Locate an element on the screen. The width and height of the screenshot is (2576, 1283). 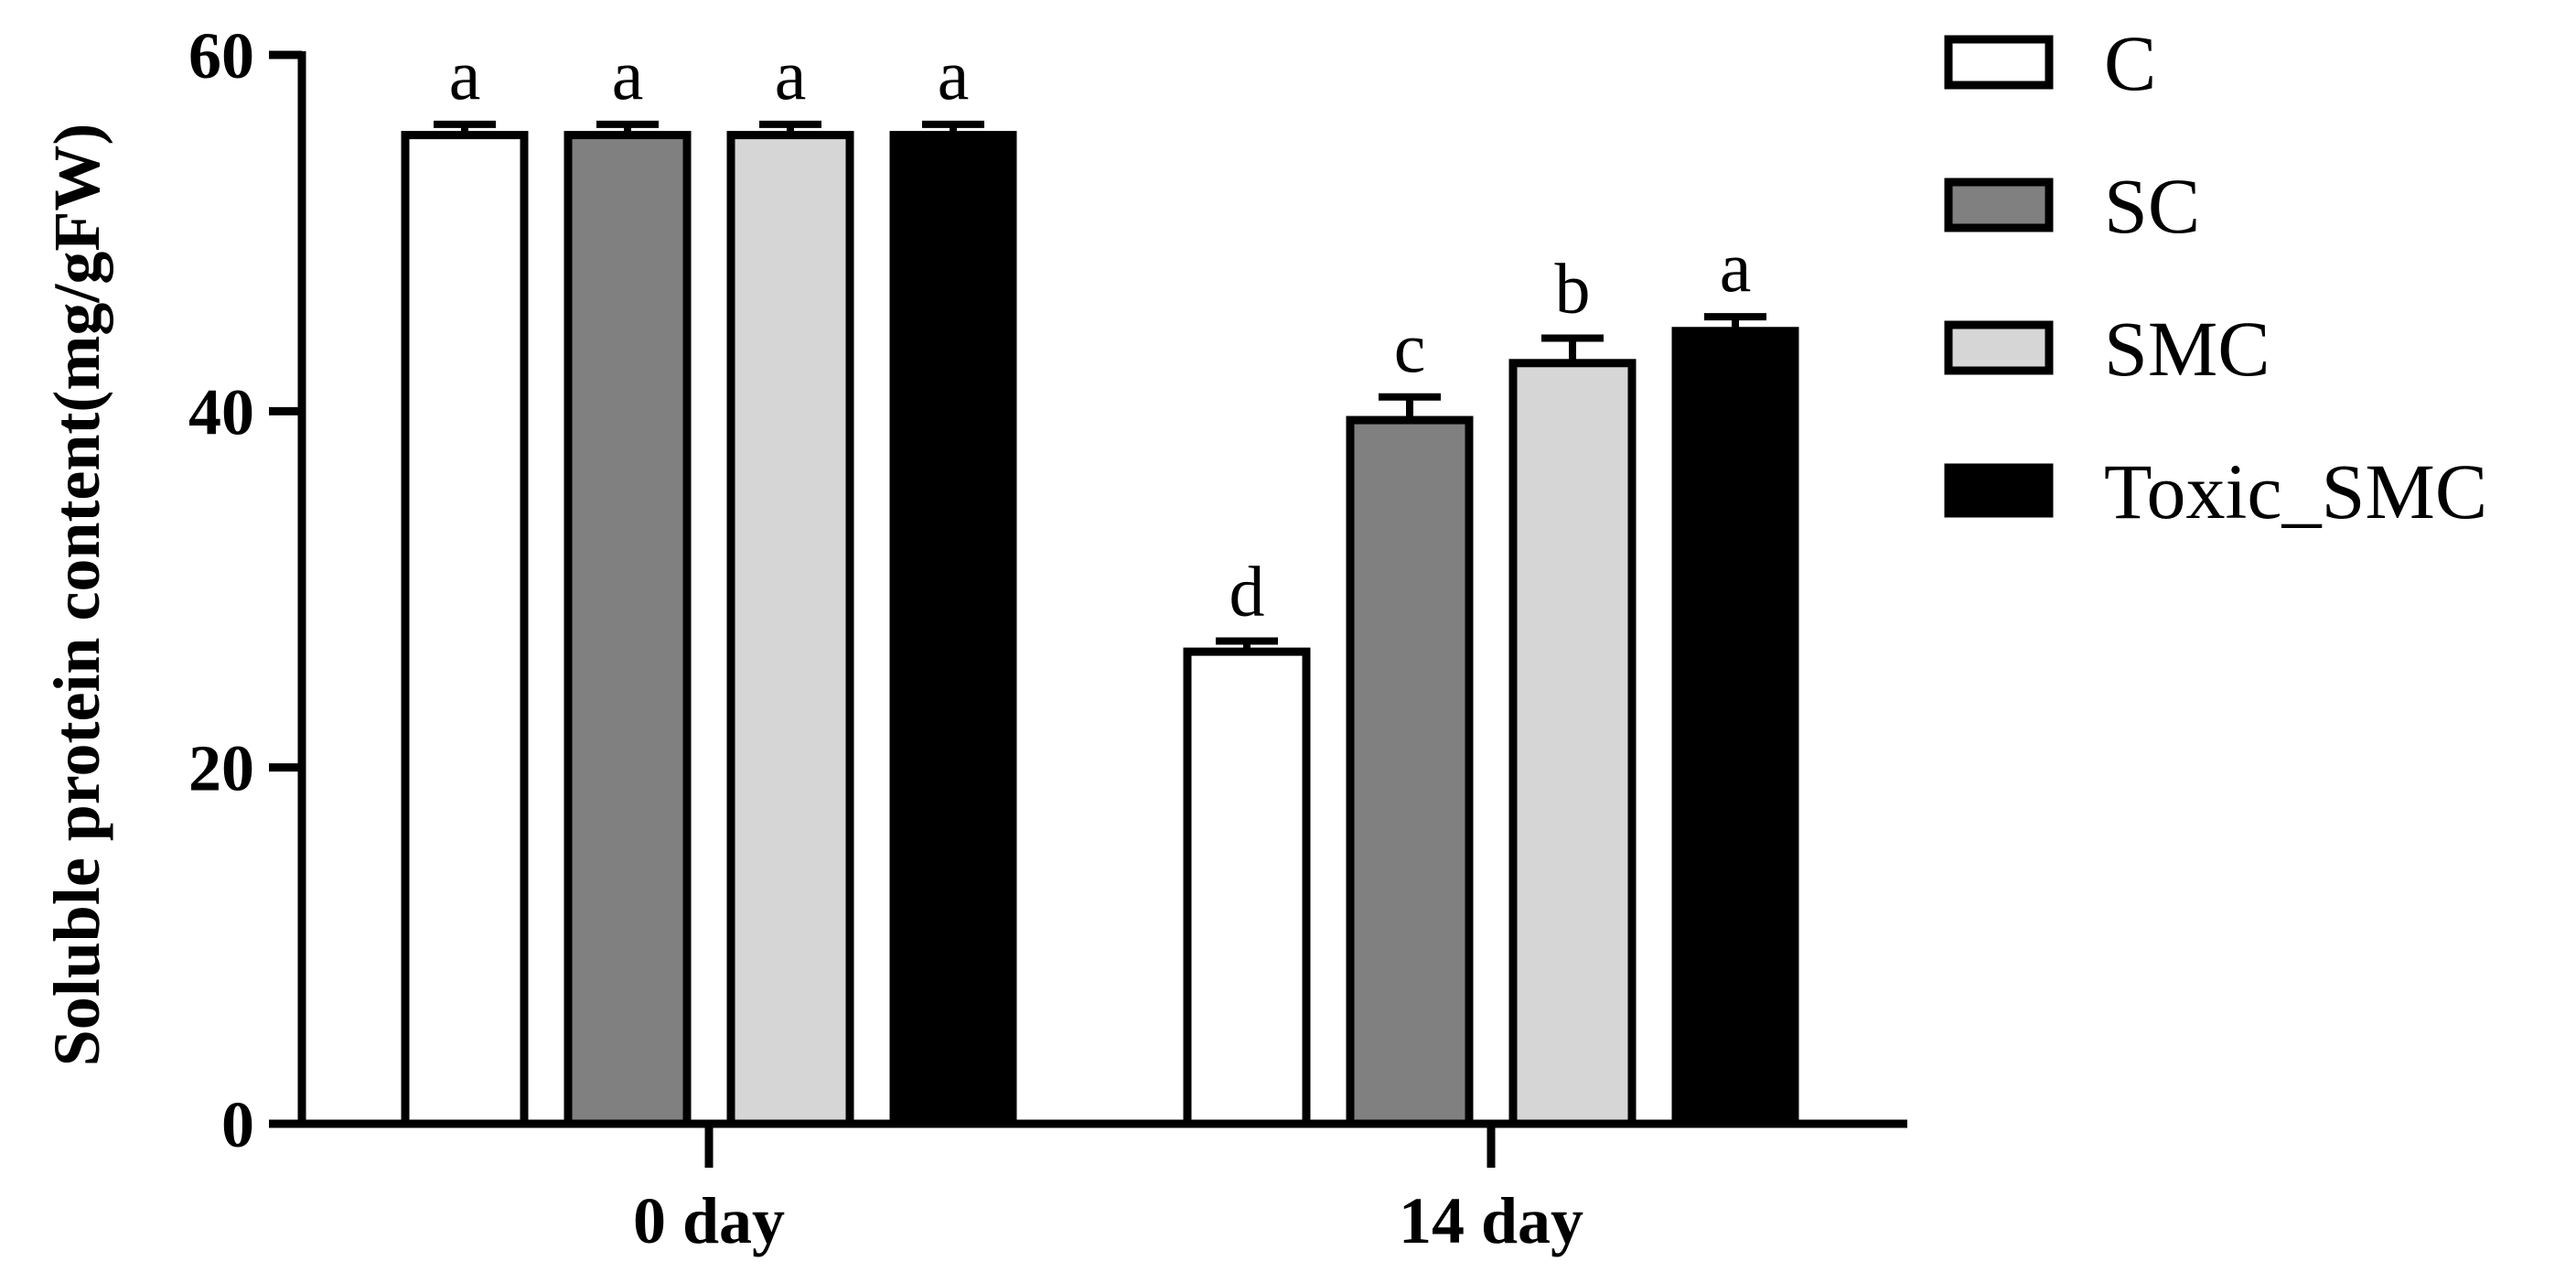
legend-label: C is located at coordinates (2130, 63).